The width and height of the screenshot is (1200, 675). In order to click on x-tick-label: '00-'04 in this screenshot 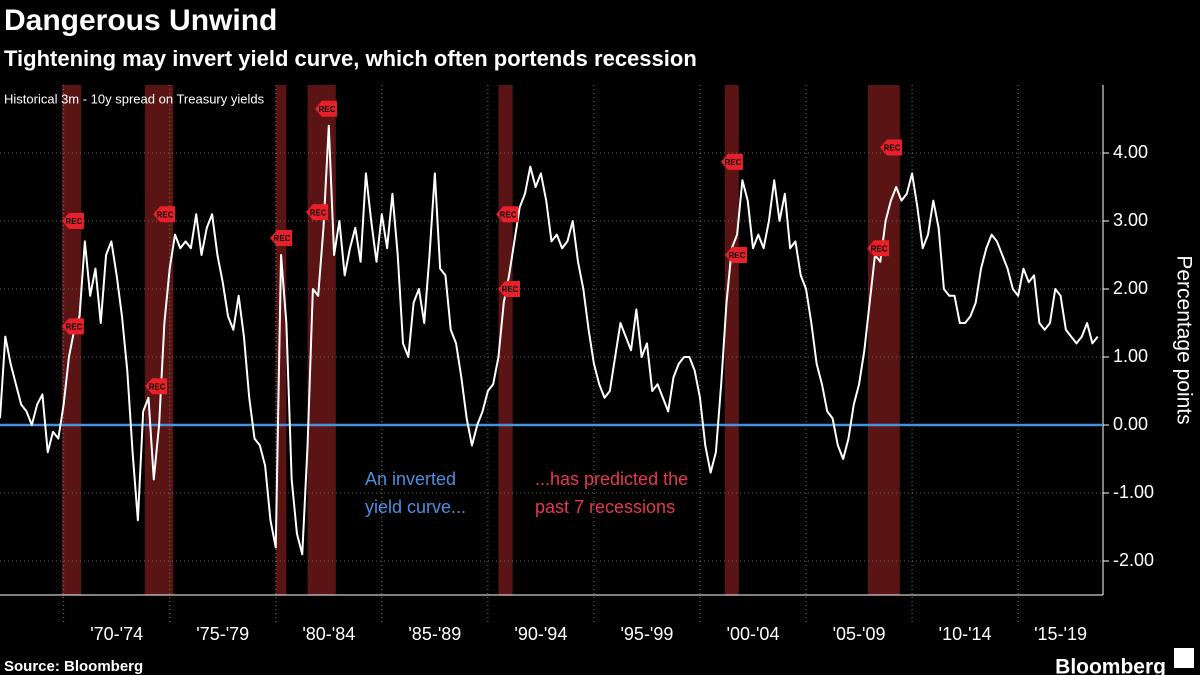, I will do `click(753, 634)`.